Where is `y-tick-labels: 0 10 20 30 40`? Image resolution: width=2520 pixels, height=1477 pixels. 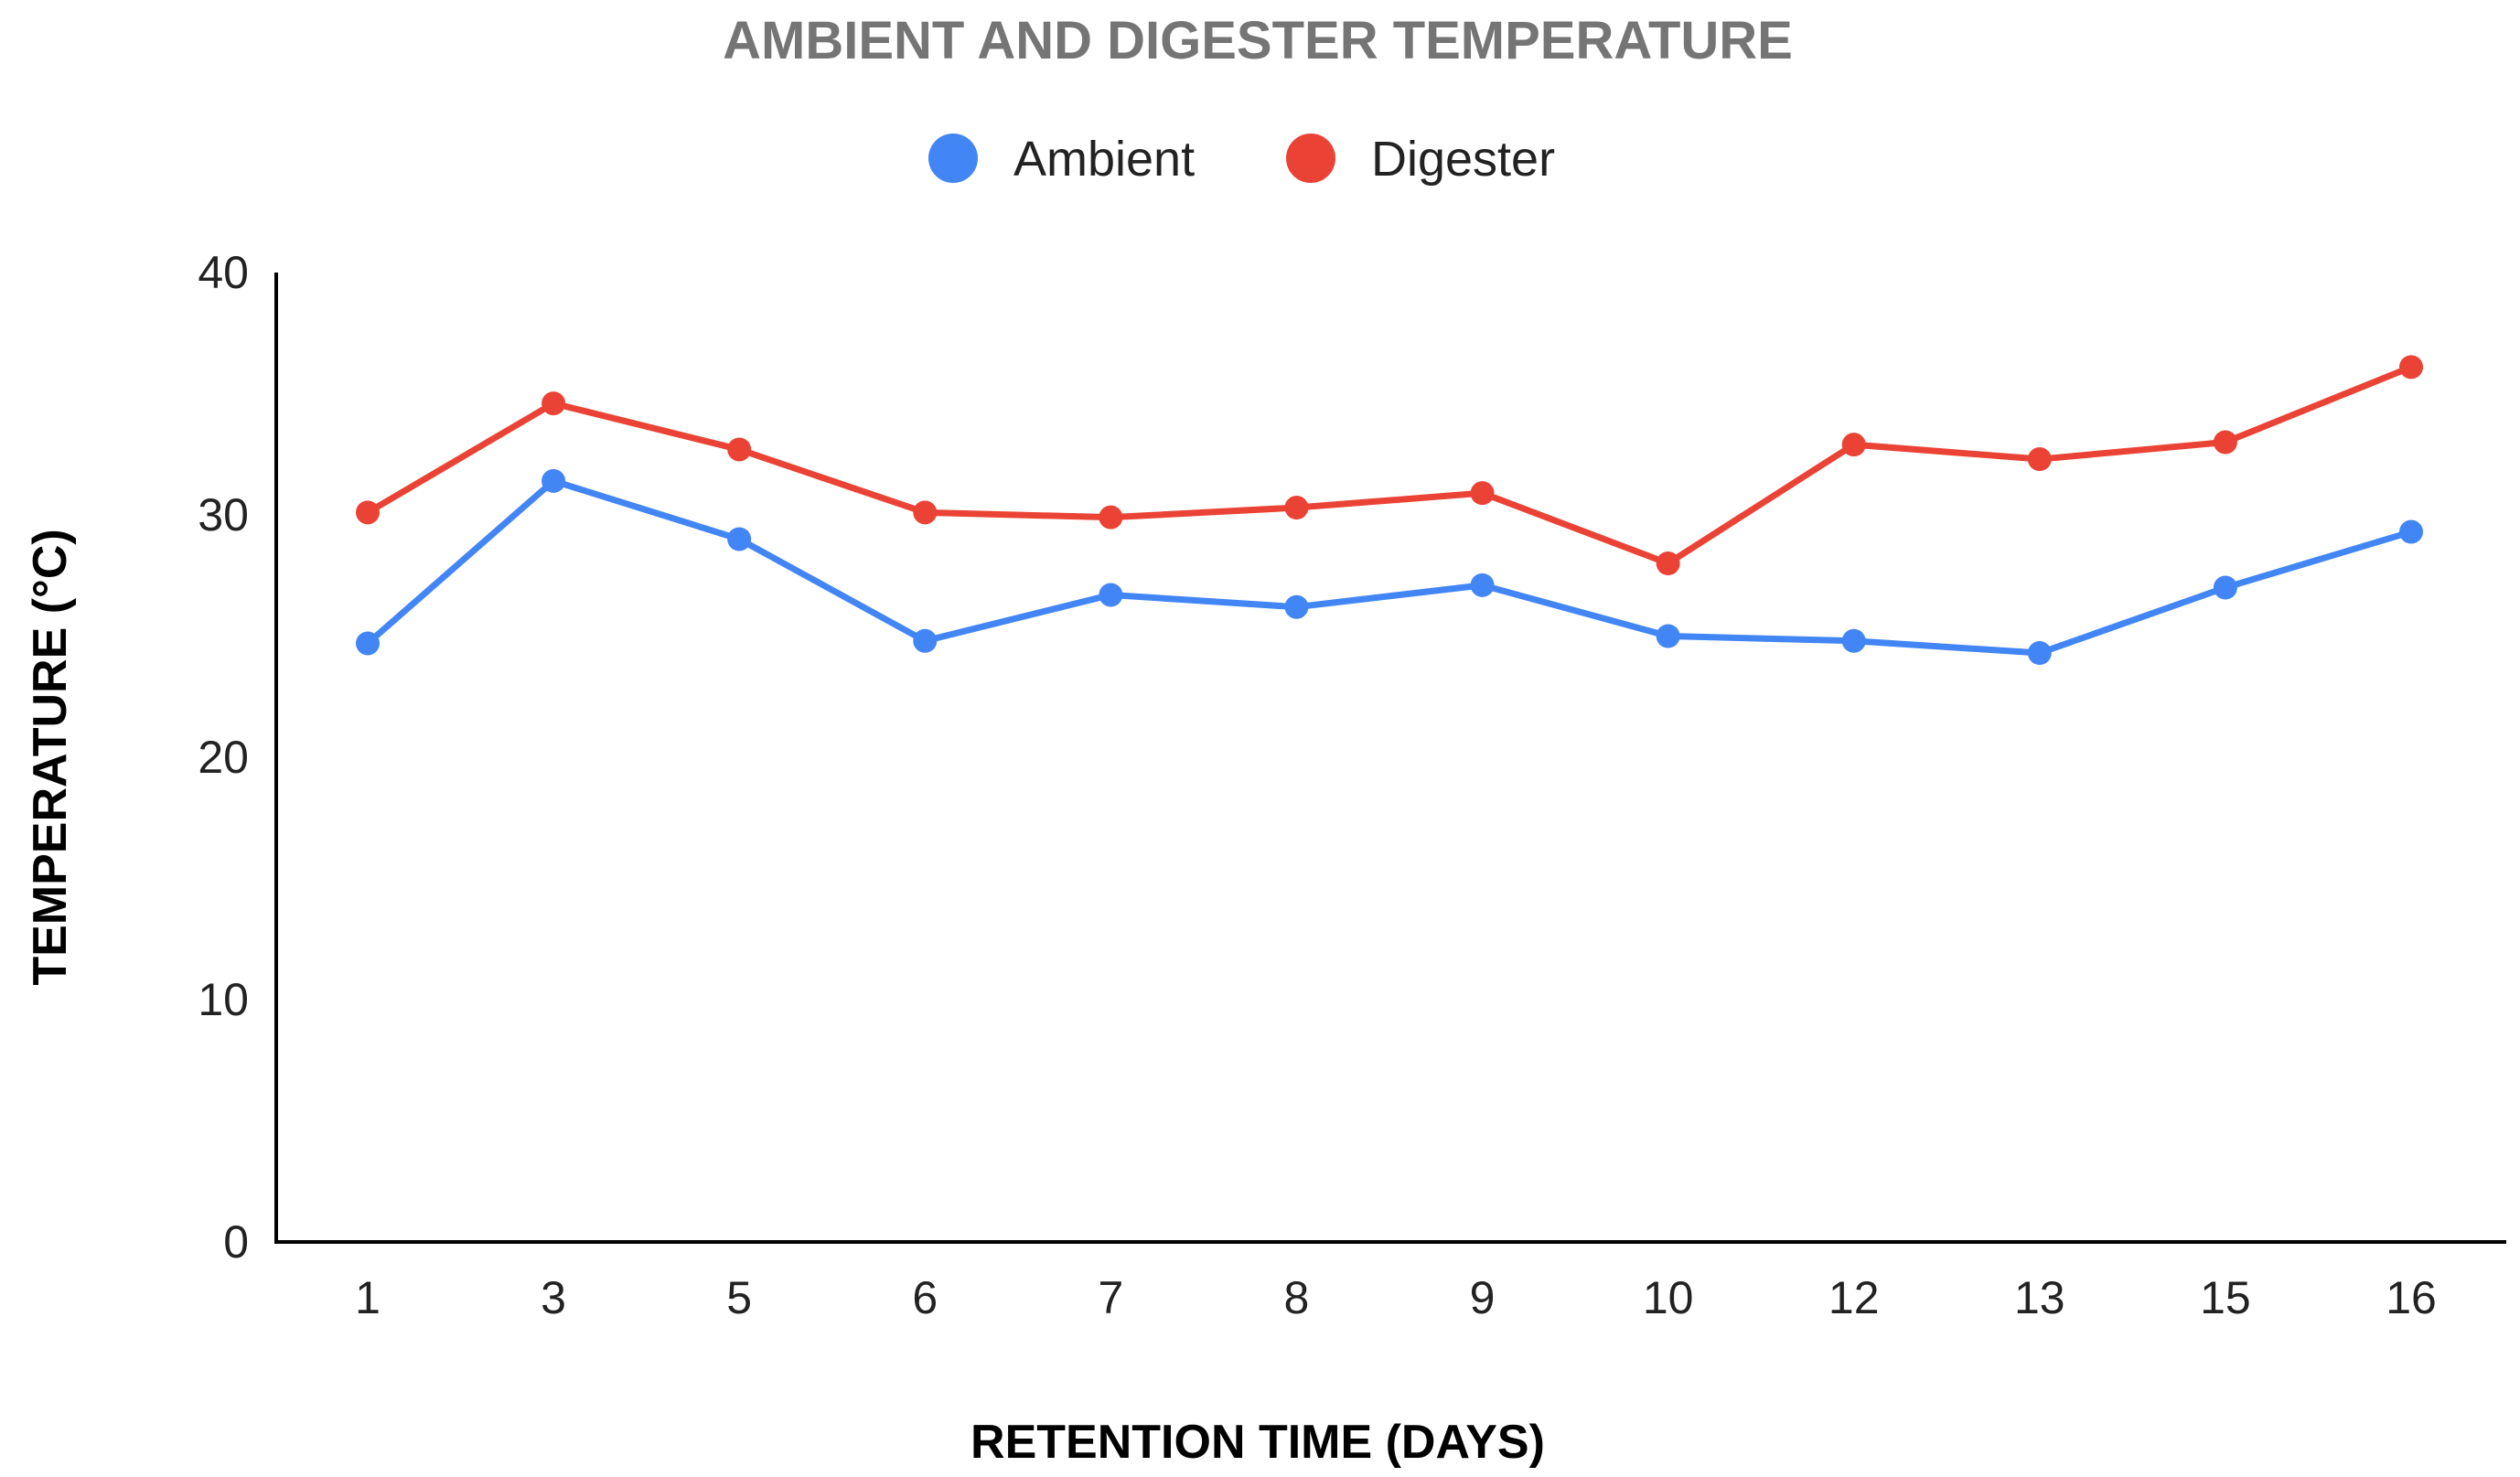 y-tick-labels: 0 10 20 30 40 is located at coordinates (223, 757).